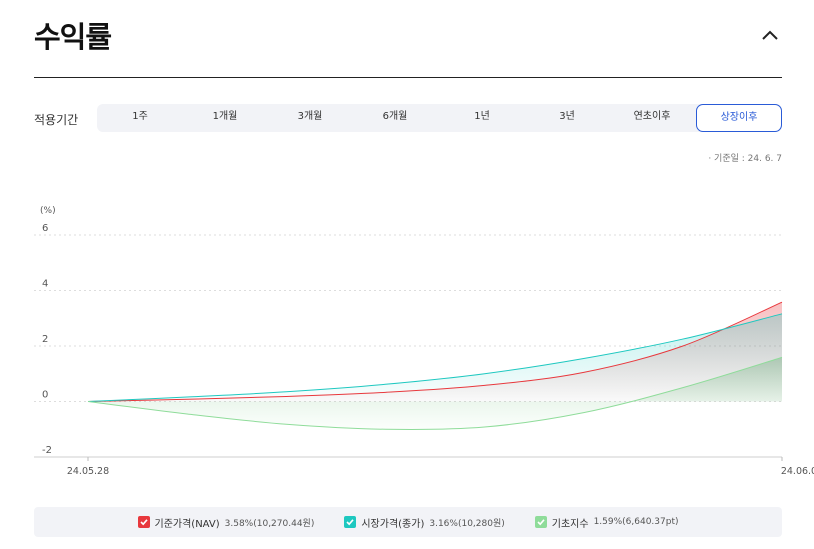  Describe the element at coordinates (482, 116) in the screenshot. I see `period-tab-1y: 1년` at that location.